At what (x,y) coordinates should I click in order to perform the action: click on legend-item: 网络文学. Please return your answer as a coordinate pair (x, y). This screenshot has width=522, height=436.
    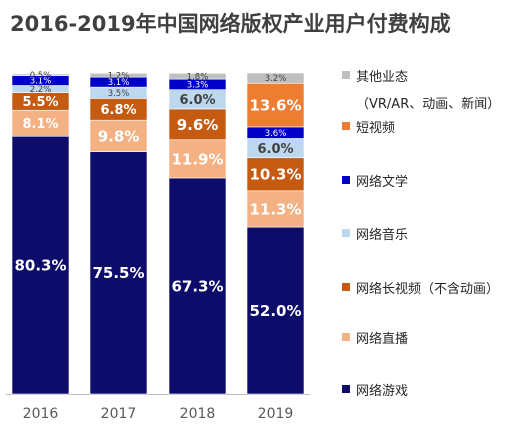
    Looking at the image, I should click on (375, 180).